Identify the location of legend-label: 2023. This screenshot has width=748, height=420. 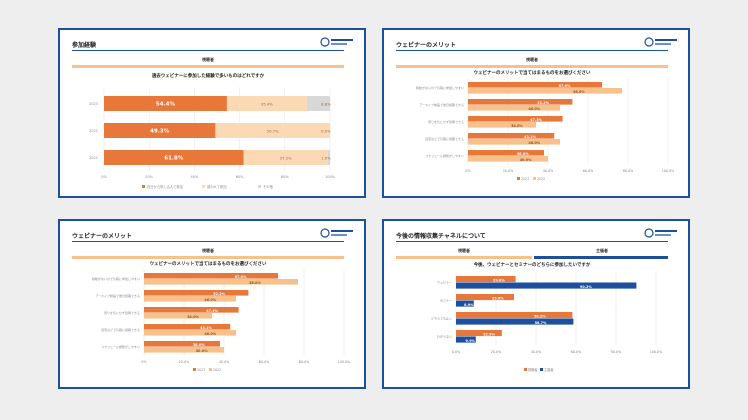
(201, 370).